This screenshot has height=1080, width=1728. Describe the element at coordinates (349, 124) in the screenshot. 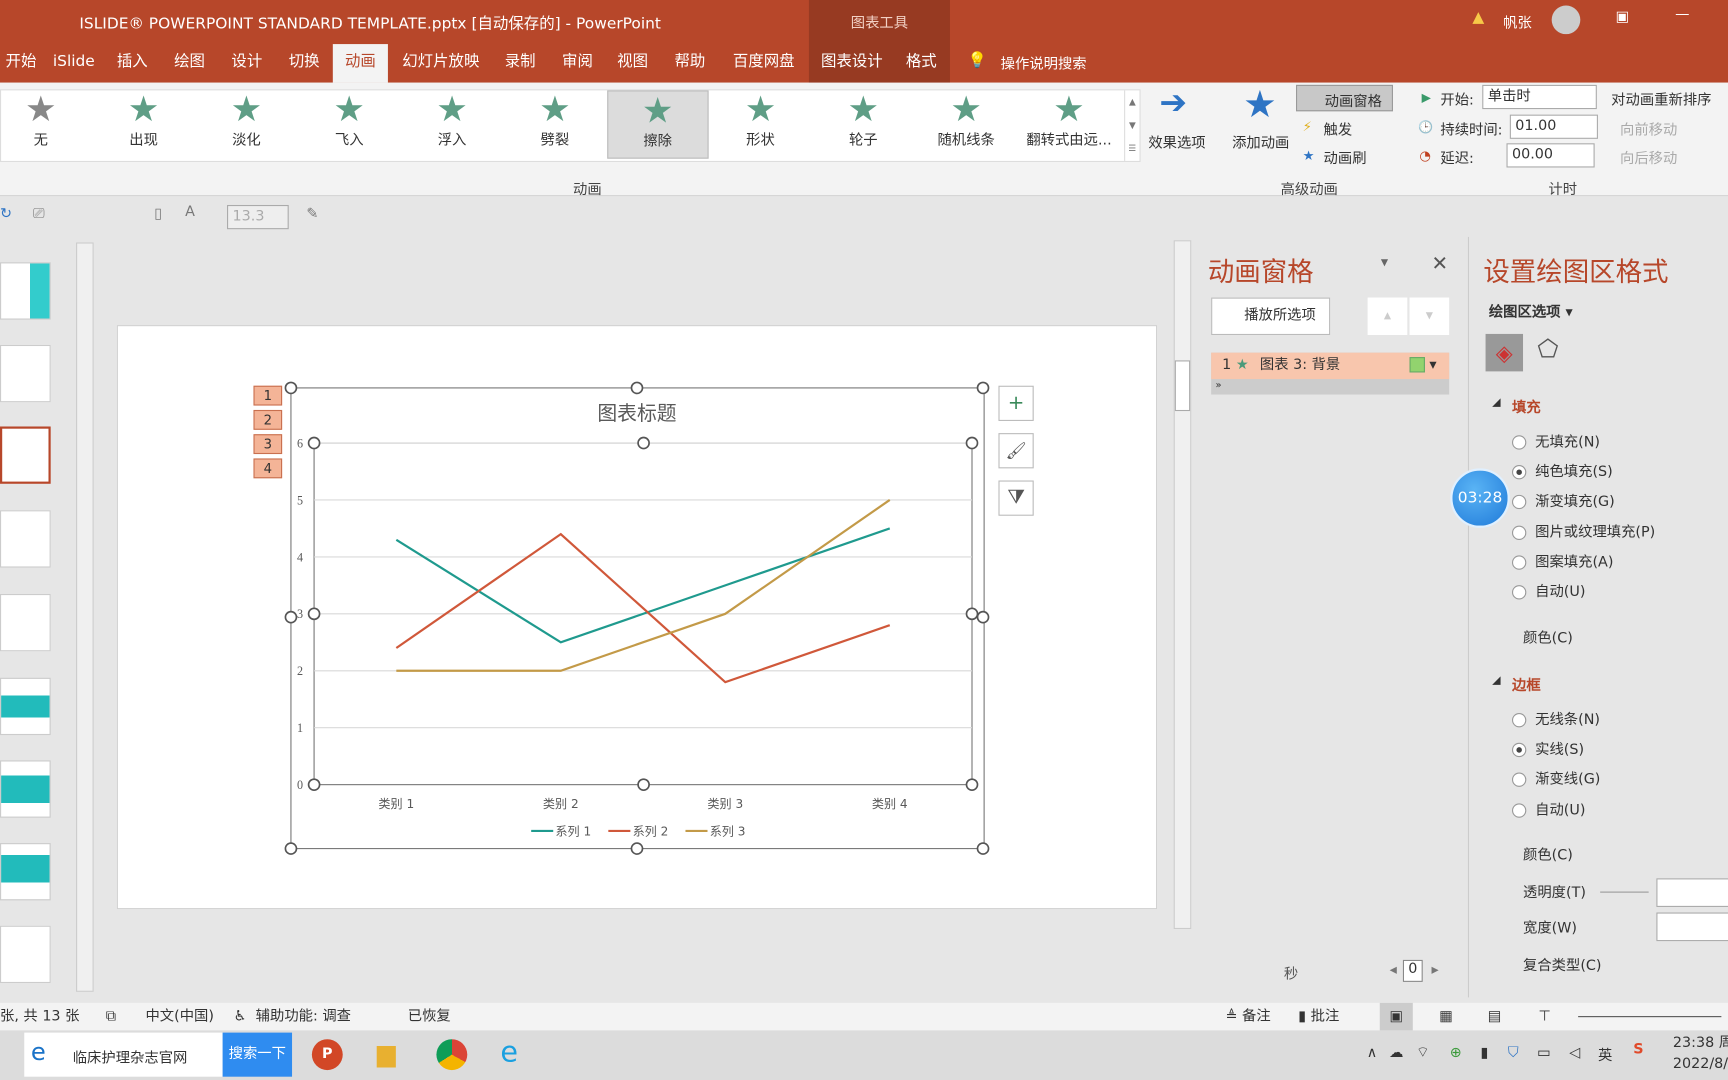

I see `animation-option: ★ 飞入` at that location.